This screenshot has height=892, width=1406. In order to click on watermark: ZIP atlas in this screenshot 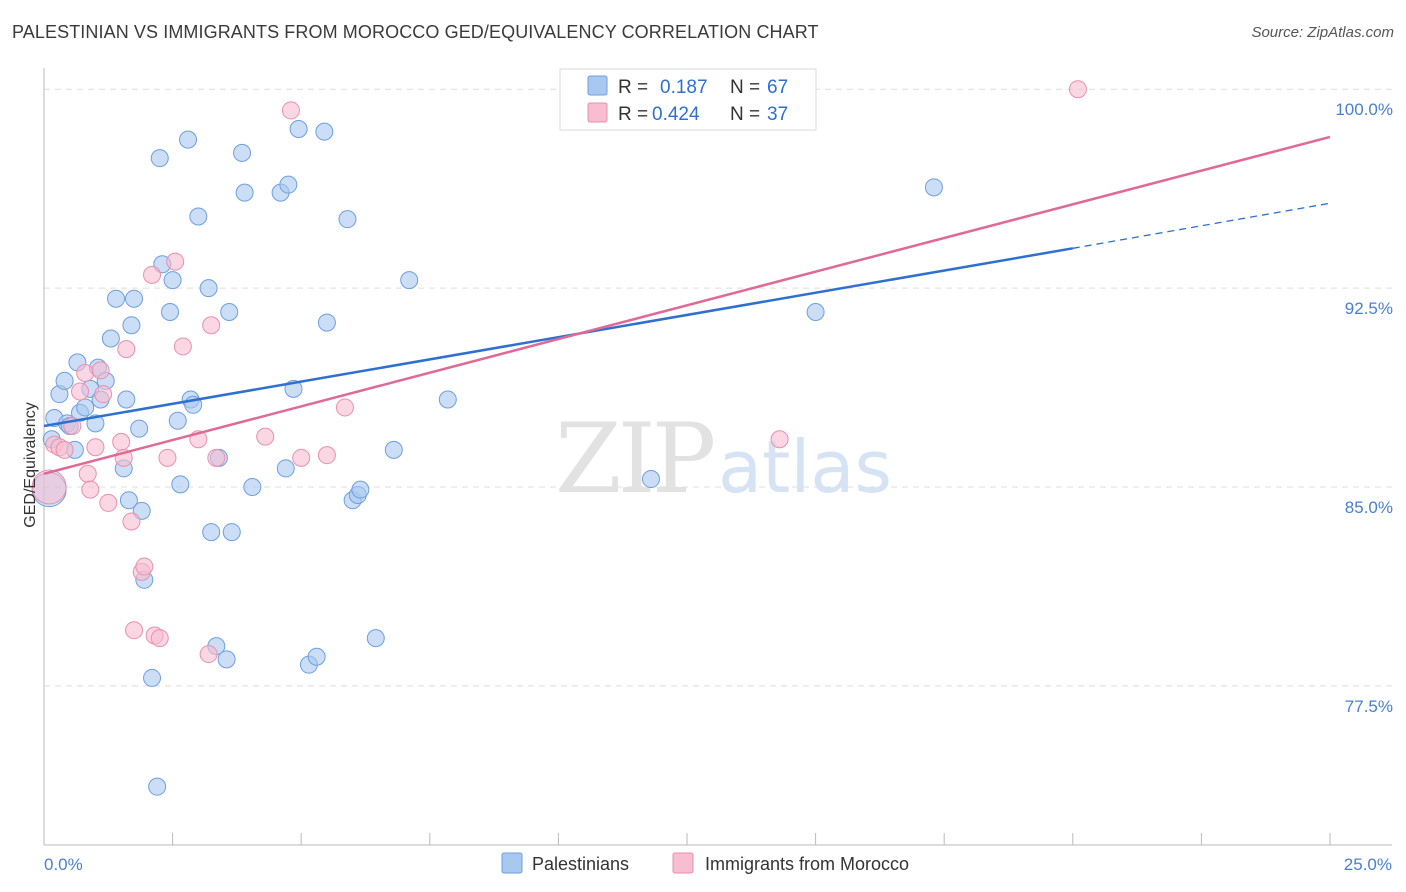, I will do `click(723, 459)`.